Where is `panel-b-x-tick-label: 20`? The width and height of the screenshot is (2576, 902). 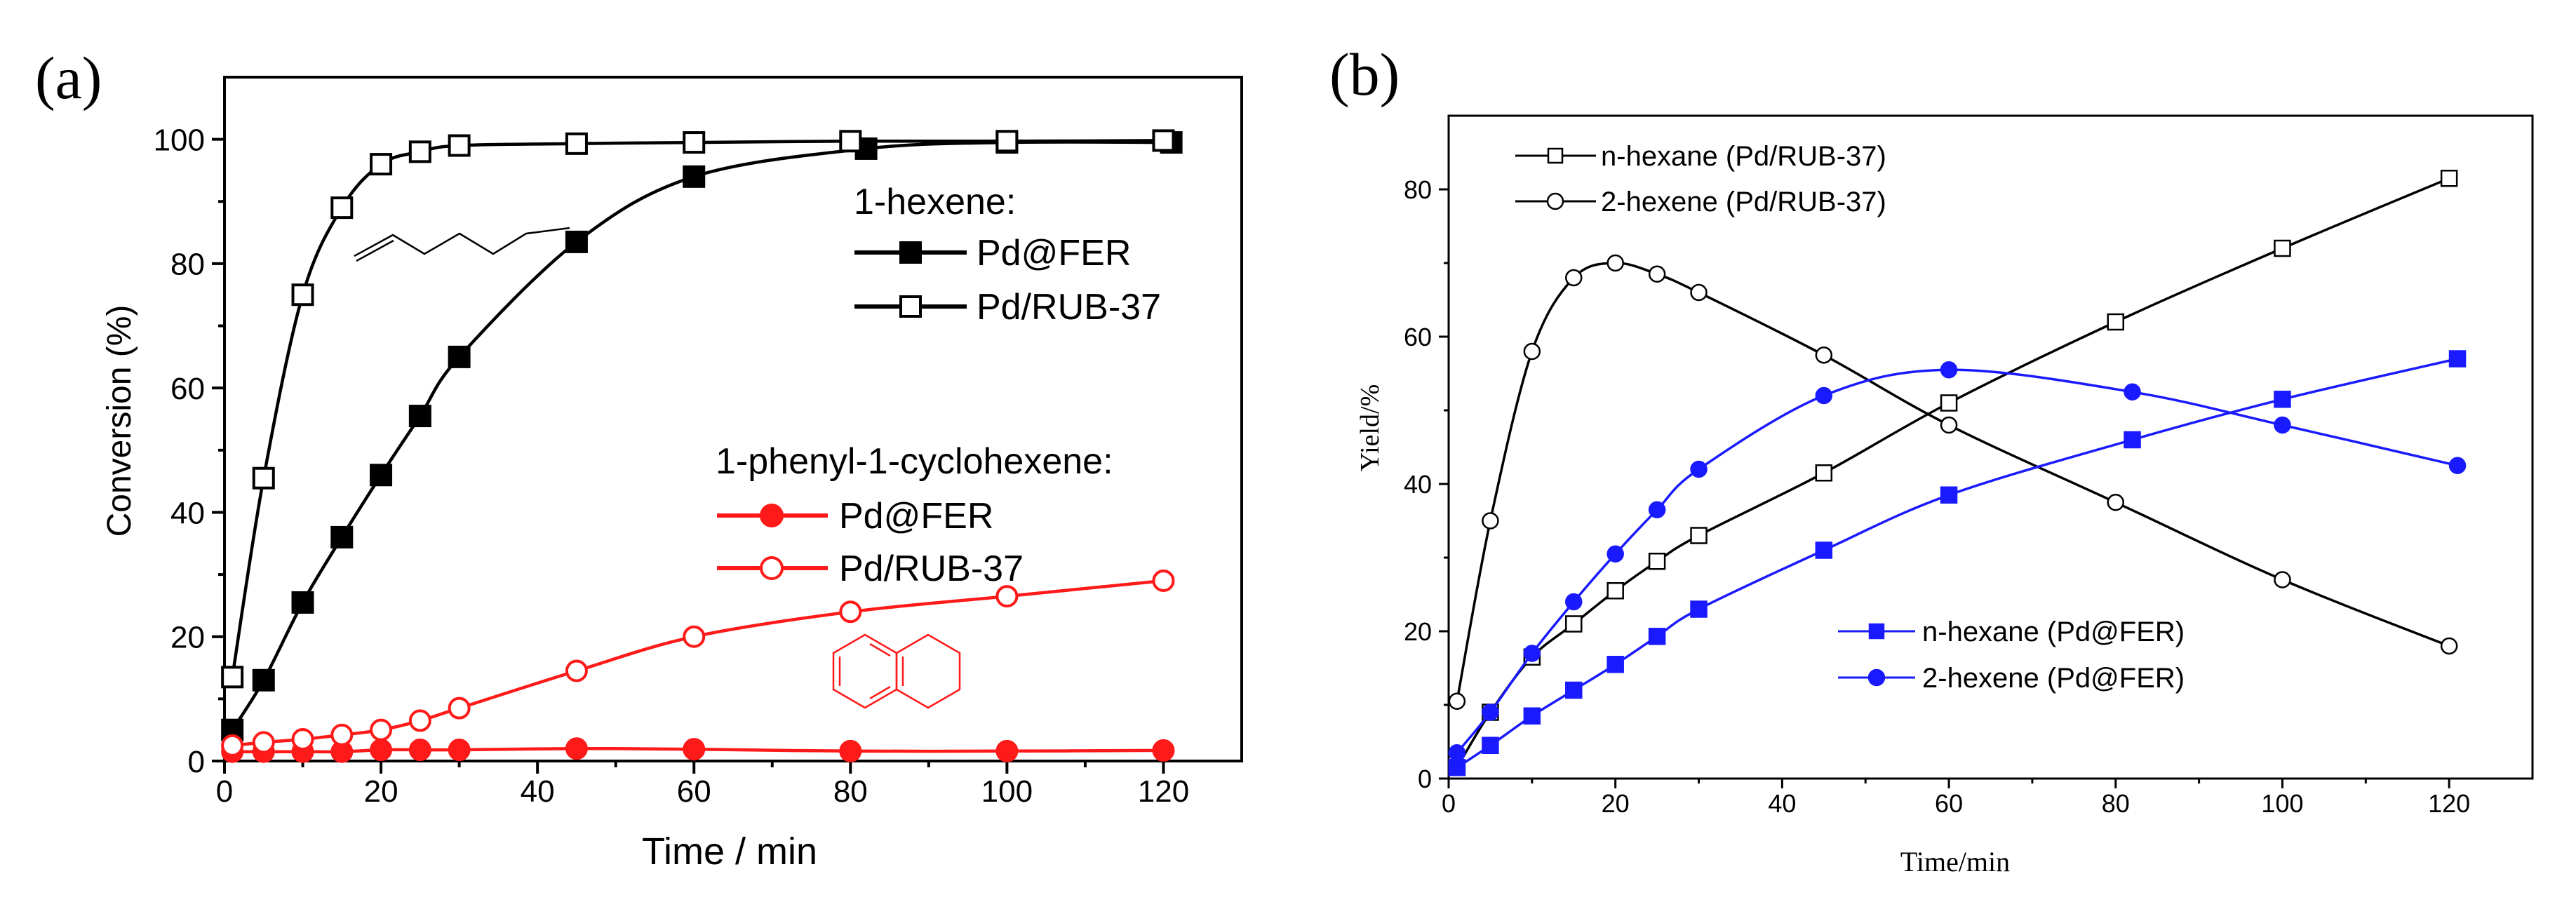
panel-b-x-tick-label: 20 is located at coordinates (1616, 803).